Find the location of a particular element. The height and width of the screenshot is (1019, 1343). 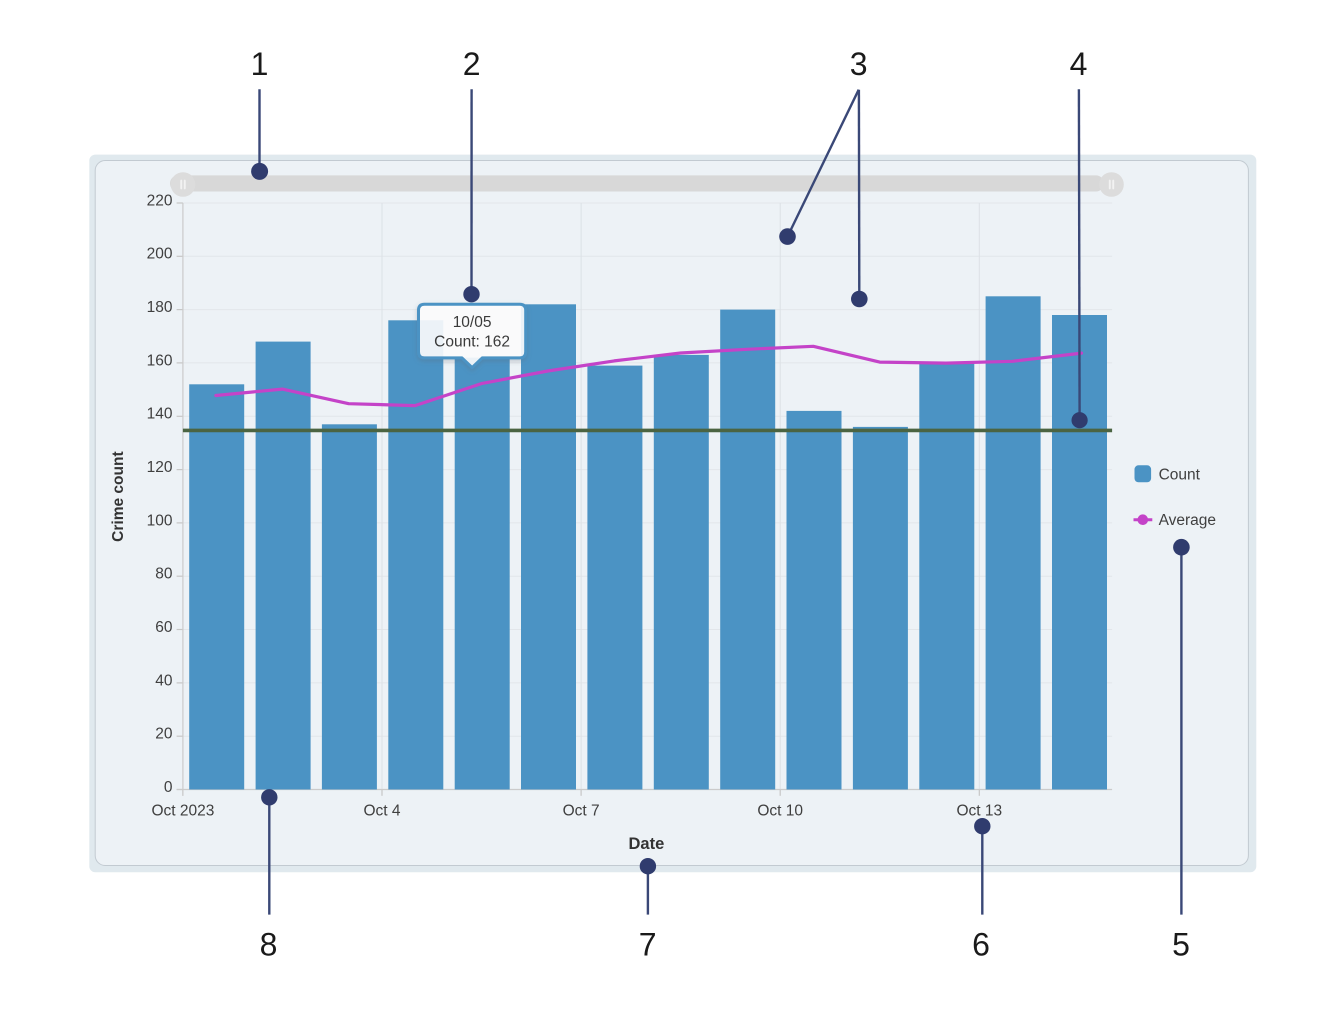

svg-text: Oct 10 is located at coordinates (780, 810).